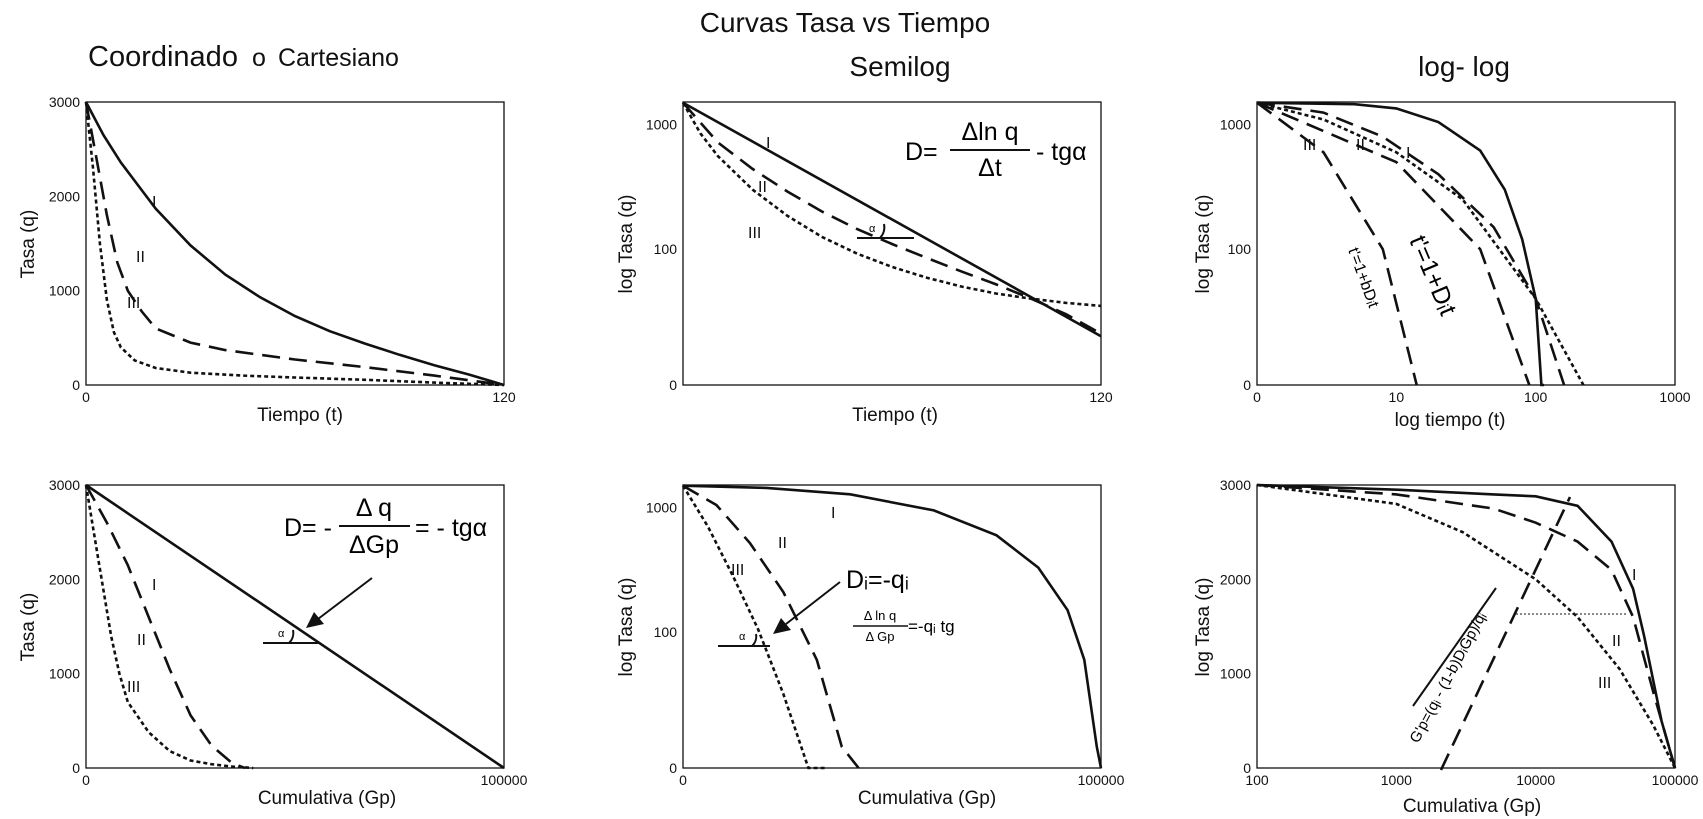 This screenshot has width=1703, height=819. I want to click on x-axis-label: log tiempo (t), so click(1450, 420).